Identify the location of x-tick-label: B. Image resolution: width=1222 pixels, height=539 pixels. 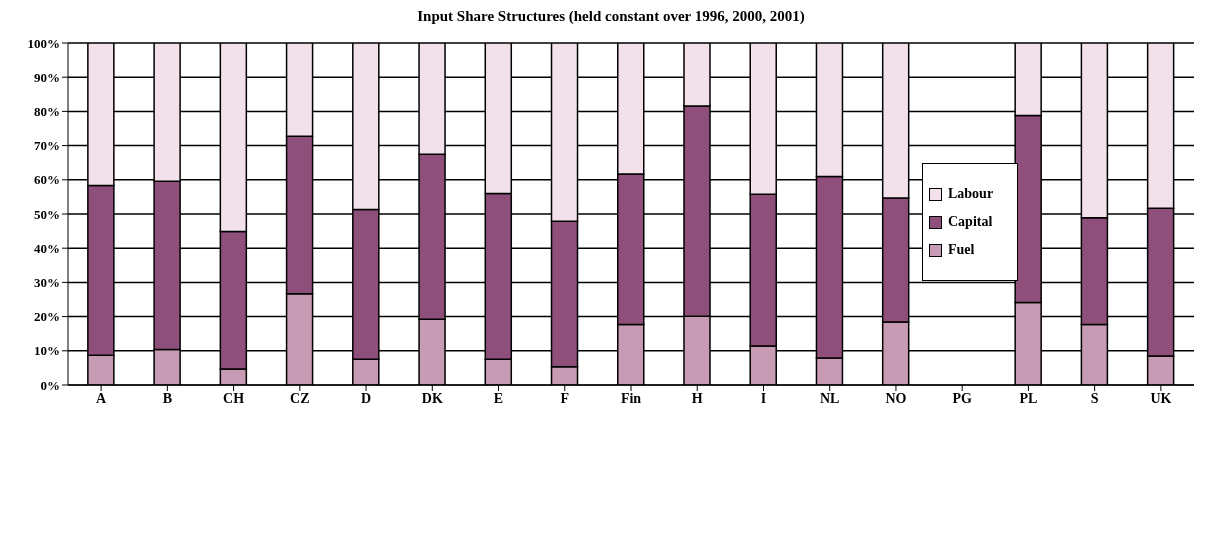
(167, 398).